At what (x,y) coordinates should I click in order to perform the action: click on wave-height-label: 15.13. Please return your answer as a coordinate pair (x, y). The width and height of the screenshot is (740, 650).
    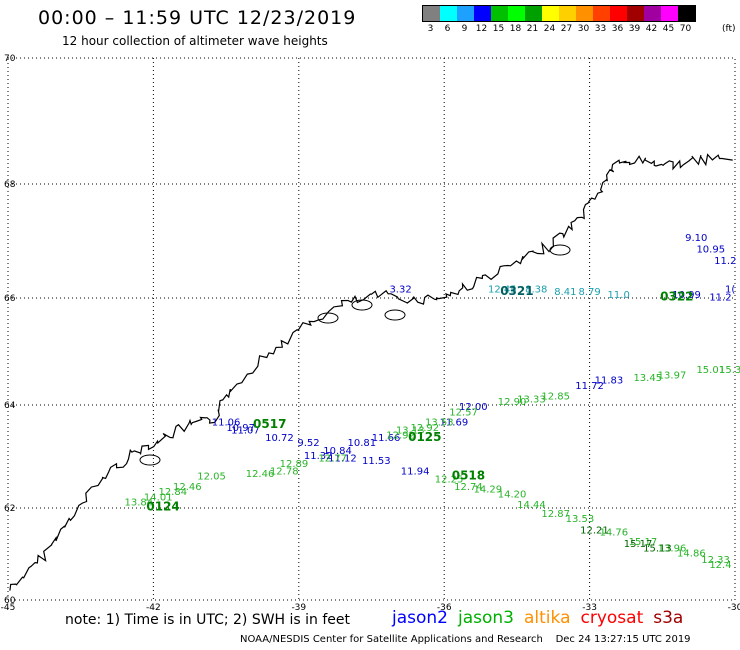
    Looking at the image, I should click on (657, 549).